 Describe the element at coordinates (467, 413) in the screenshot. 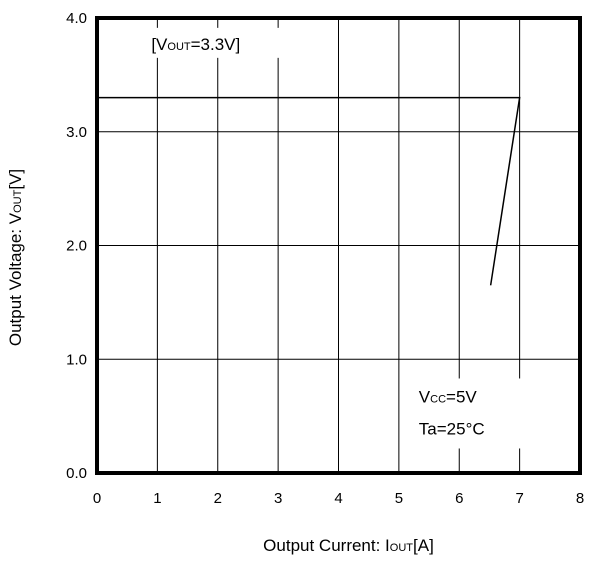

I see `annotation-conditions-background` at that location.